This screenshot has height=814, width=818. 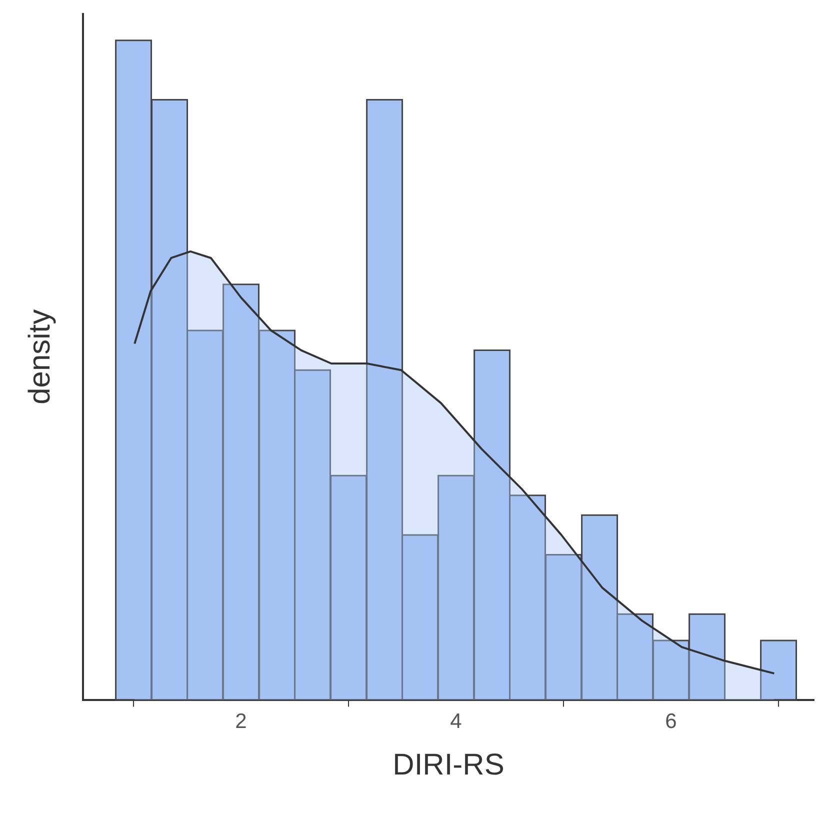 I want to click on x-tick-label: 6, so click(x=671, y=722).